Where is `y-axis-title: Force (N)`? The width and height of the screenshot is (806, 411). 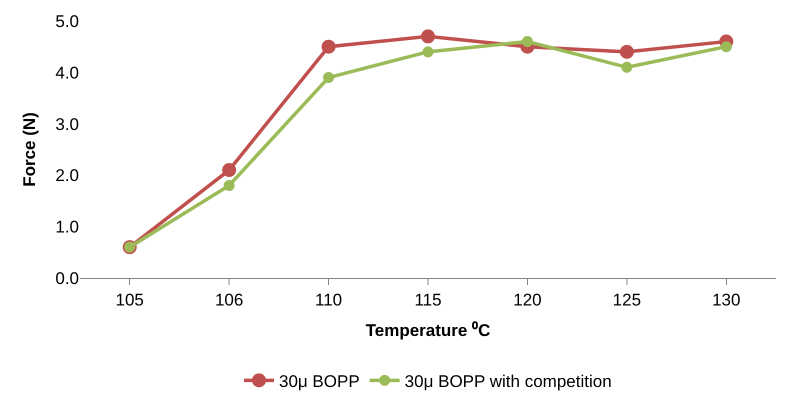
y-axis-title: Force (N) is located at coordinates (29, 149).